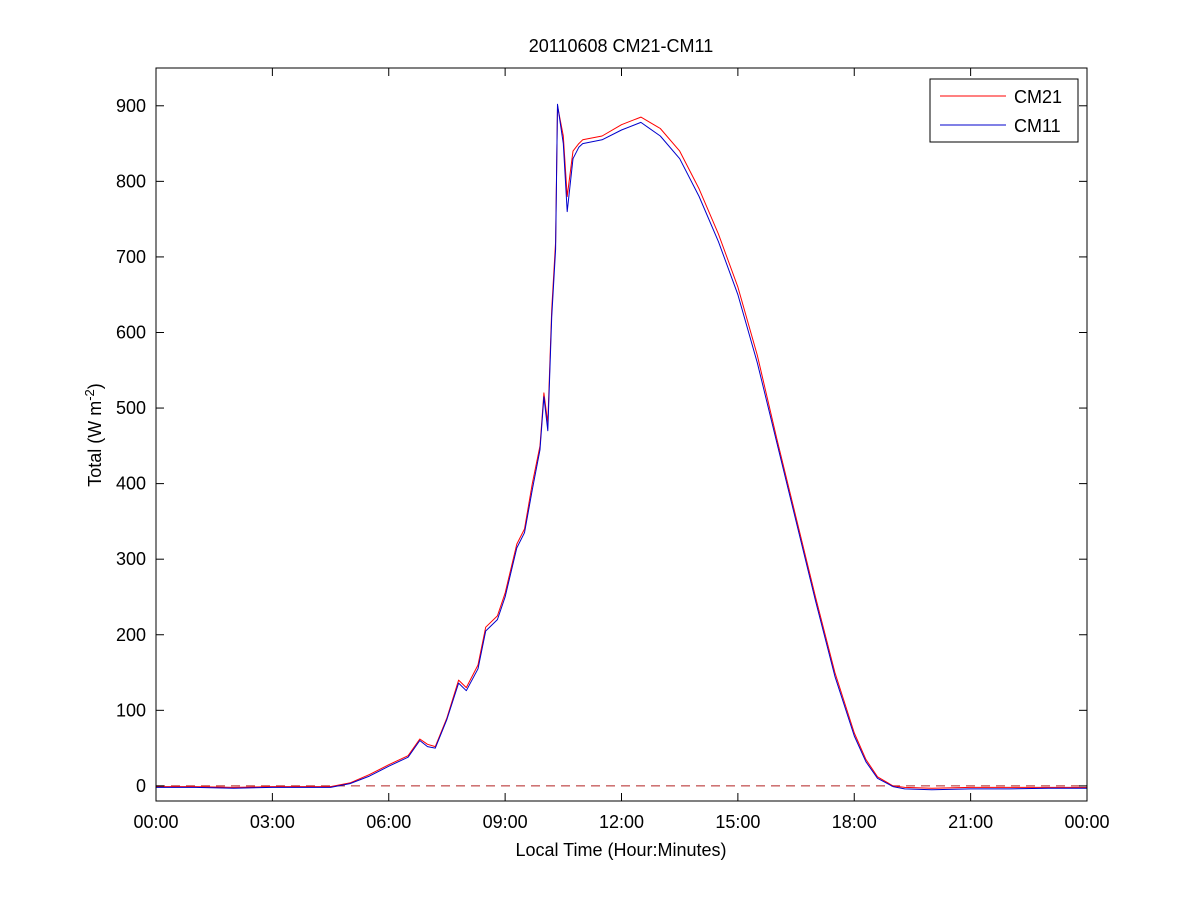 The image size is (1201, 906). What do you see at coordinates (1037, 126) in the screenshot?
I see `legend-label-cm11: CM11` at bounding box center [1037, 126].